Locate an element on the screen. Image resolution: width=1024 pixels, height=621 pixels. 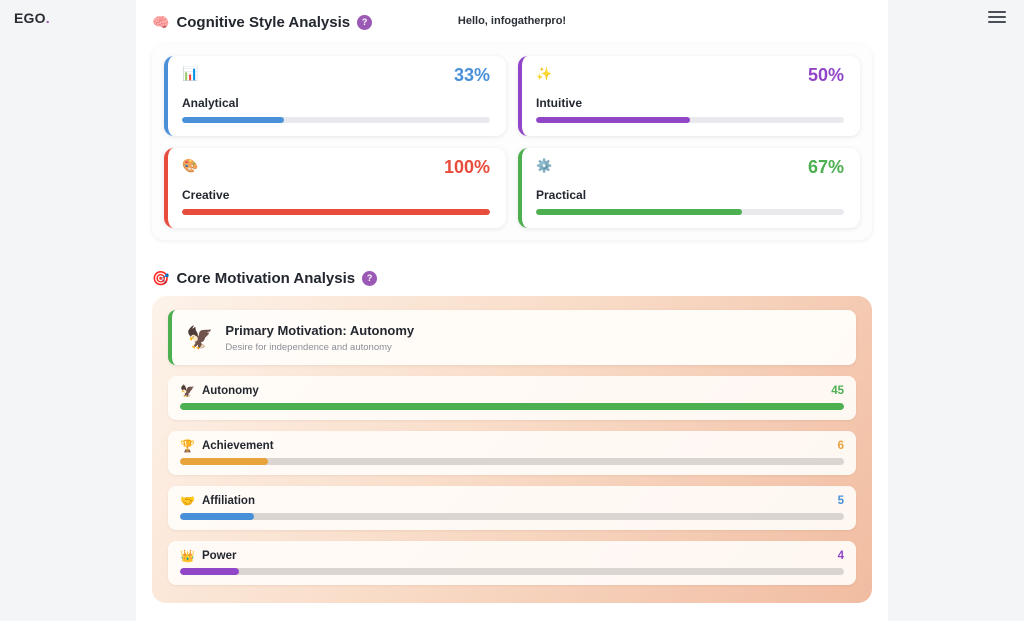
metric-value: 67% is located at coordinates (825, 167).